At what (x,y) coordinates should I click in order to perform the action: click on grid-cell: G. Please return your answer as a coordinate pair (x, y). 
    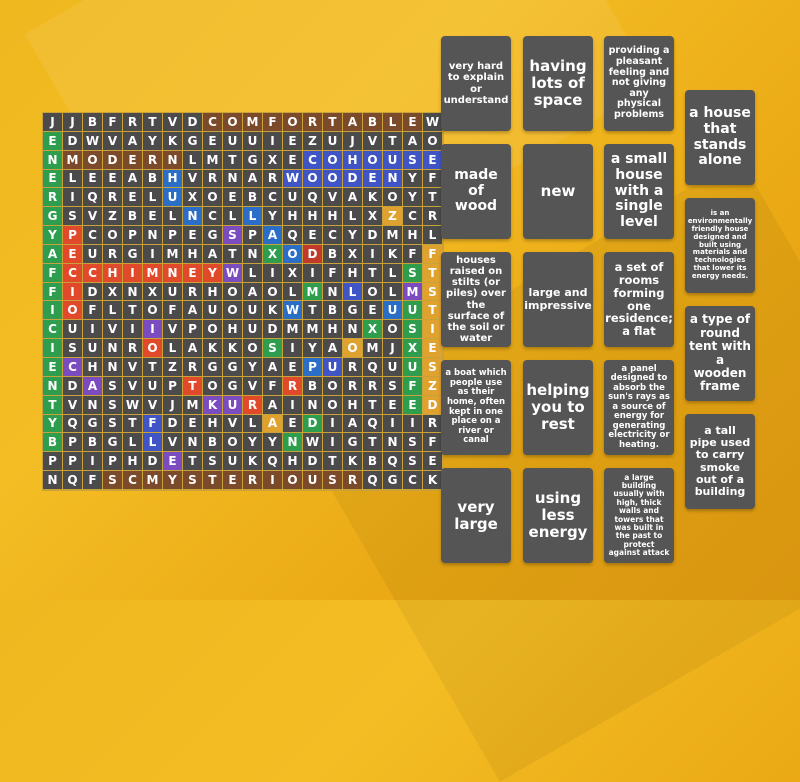
    Looking at the image, I should click on (93, 424).